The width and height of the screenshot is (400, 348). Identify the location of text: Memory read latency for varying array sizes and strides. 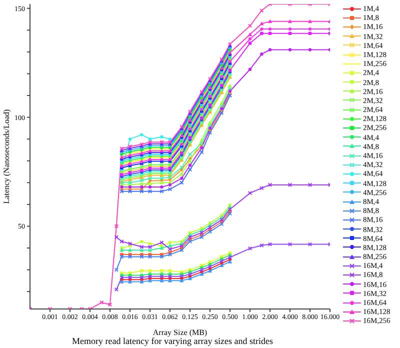
(172, 341).